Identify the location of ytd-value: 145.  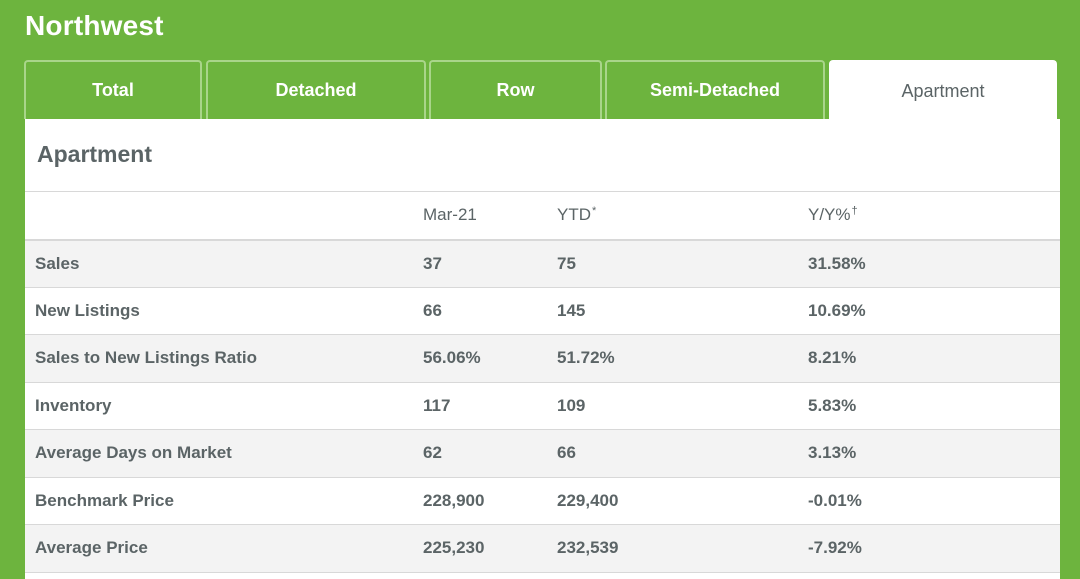
(571, 310).